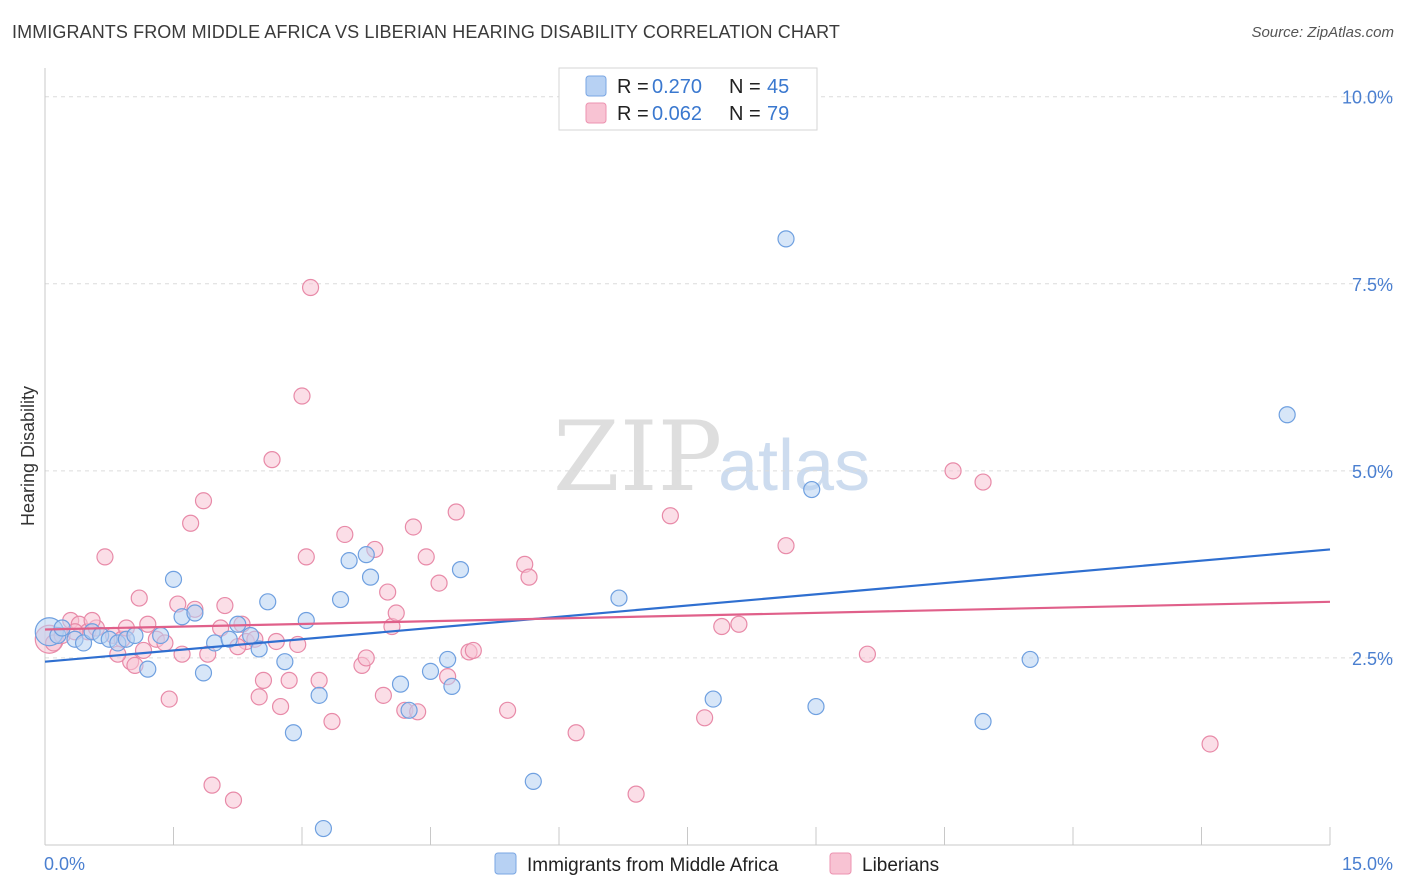 Image resolution: width=1406 pixels, height=892 pixels. I want to click on legend-r-label-pink: R =, so click(633, 114).